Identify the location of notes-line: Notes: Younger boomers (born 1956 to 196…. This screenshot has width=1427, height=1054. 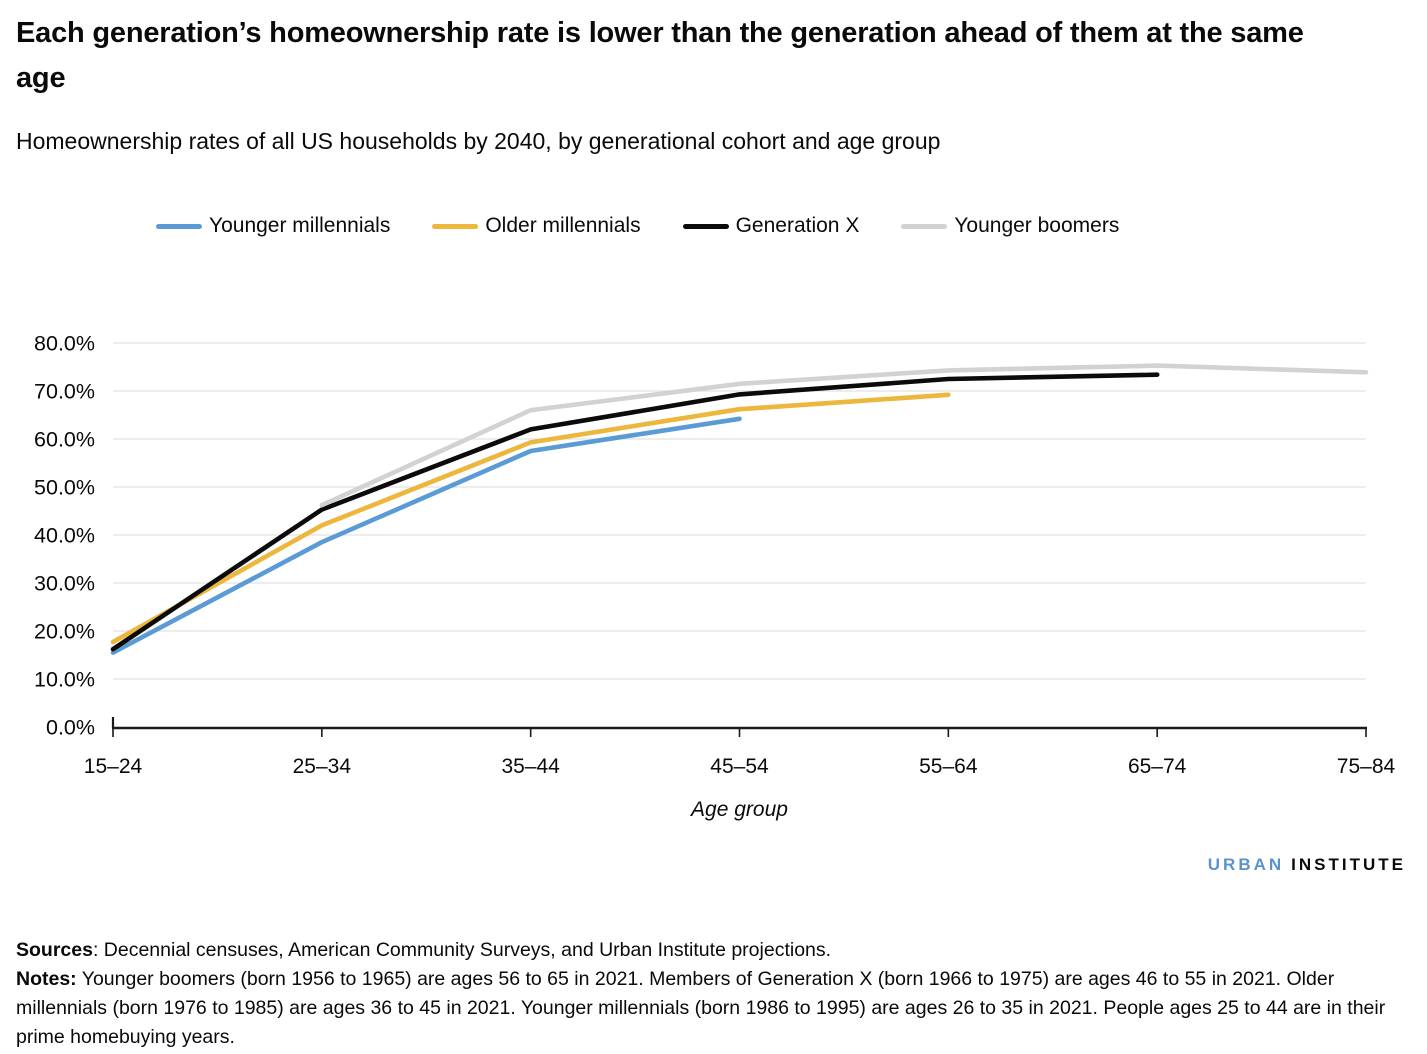
(716, 1008).